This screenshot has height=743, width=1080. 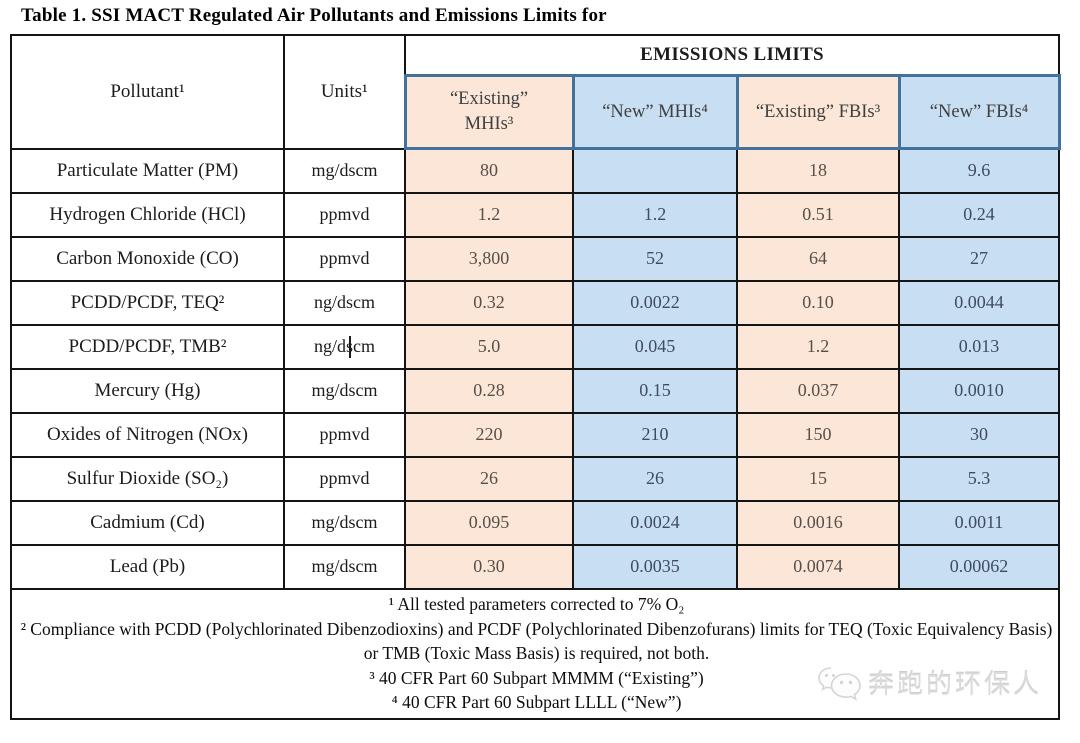 What do you see at coordinates (489, 170) in the screenshot?
I see `value-cell: 80` at bounding box center [489, 170].